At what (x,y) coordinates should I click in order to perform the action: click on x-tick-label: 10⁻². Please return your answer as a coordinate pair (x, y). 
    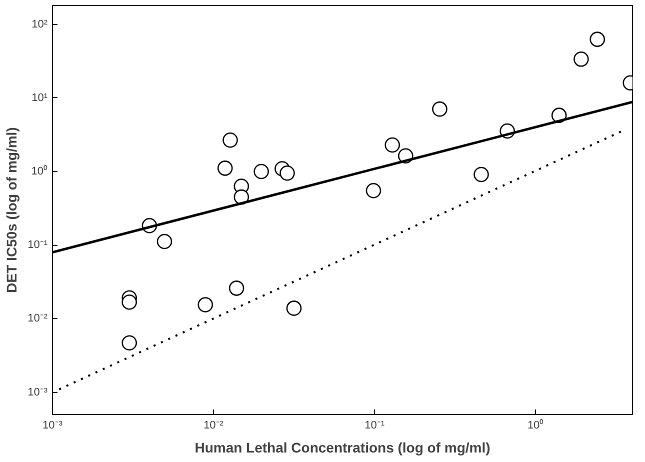
    Looking at the image, I should click on (214, 426).